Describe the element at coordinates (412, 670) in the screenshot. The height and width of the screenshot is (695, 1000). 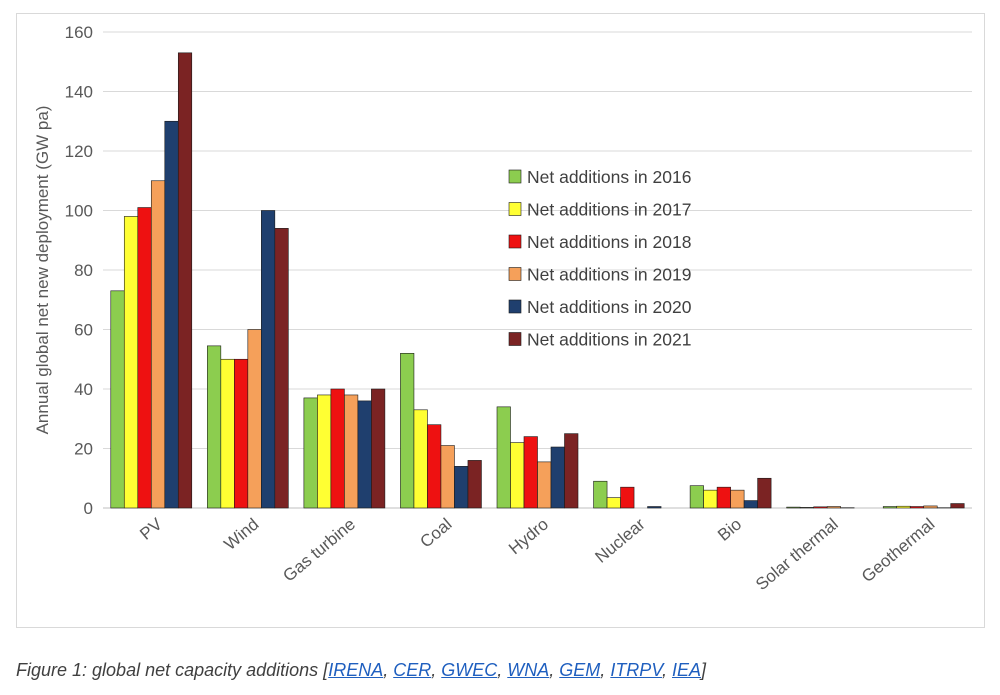
I see `caption-link-cer: CER` at that location.